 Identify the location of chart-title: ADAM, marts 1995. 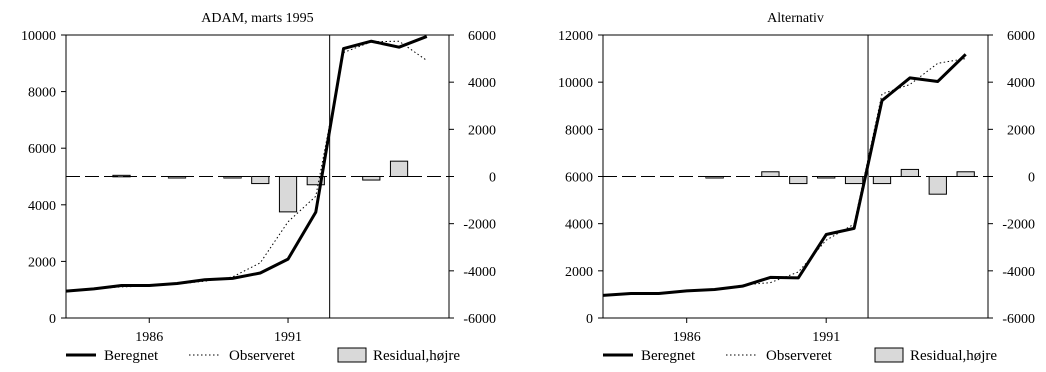
(257, 18).